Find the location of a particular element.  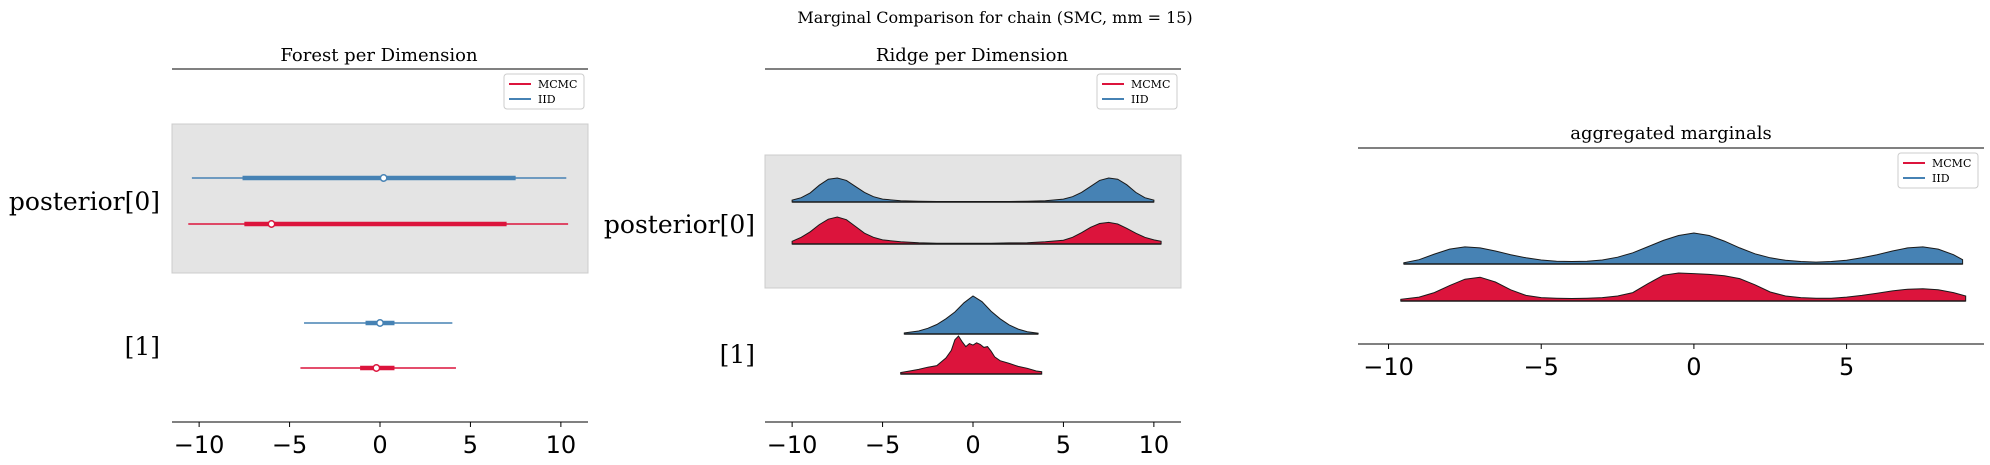

highlight-band is located at coordinates (380, 198).